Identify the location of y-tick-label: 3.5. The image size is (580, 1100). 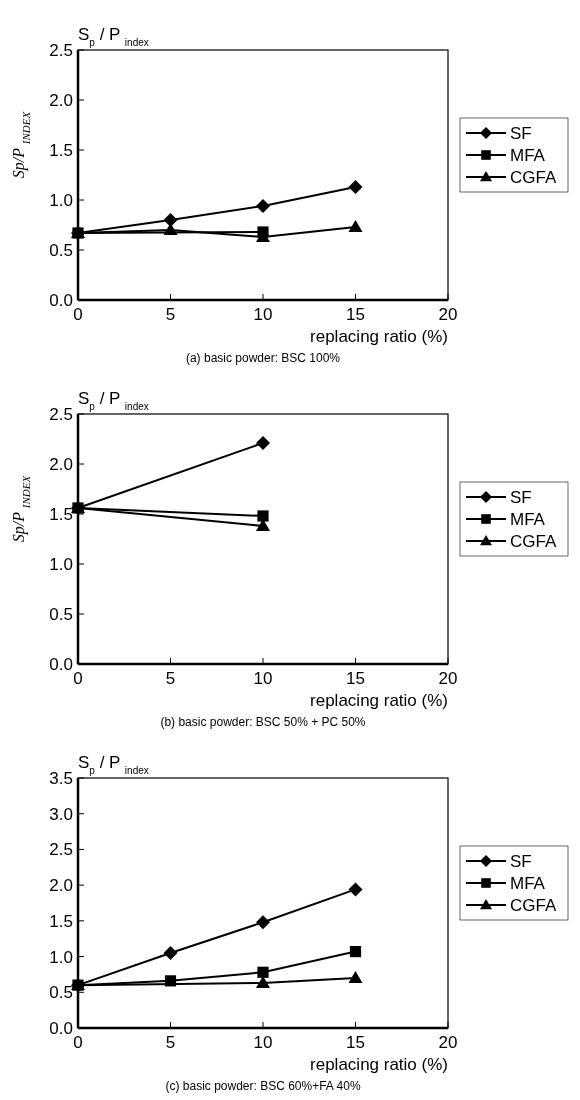
(61, 778).